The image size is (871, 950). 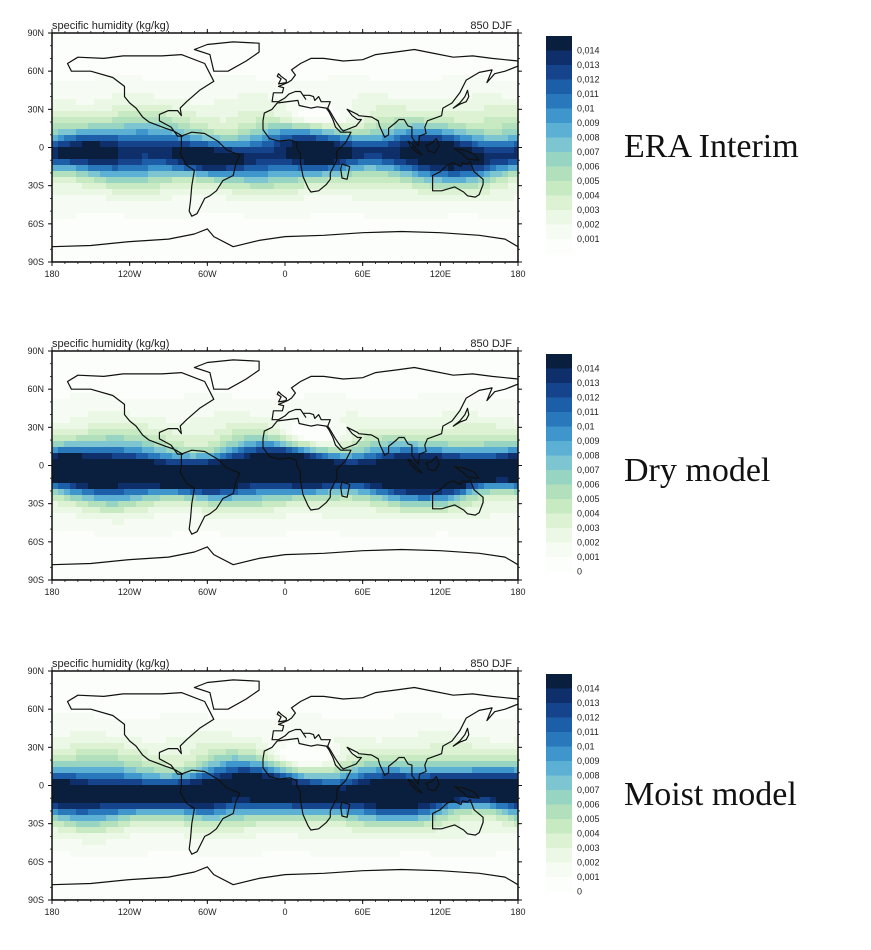 What do you see at coordinates (440, 592) in the screenshot?
I see `lon-tick-label: 120E` at bounding box center [440, 592].